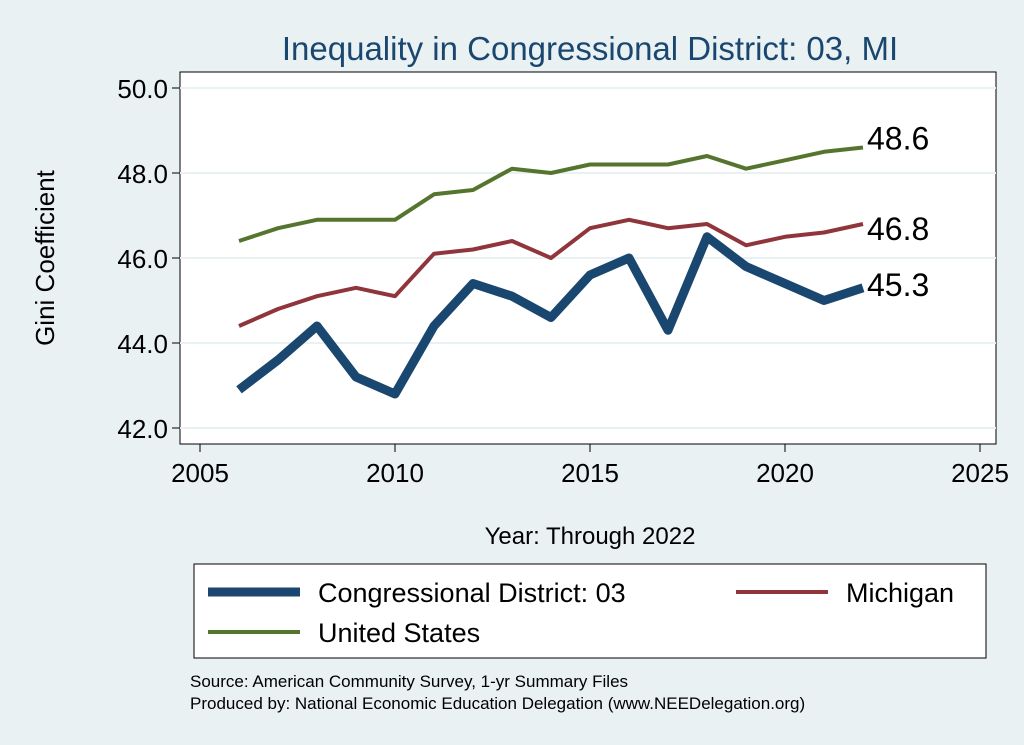 Image resolution: width=1024 pixels, height=745 pixels. I want to click on y-axis-title: Gini Coefficient, so click(45, 257).